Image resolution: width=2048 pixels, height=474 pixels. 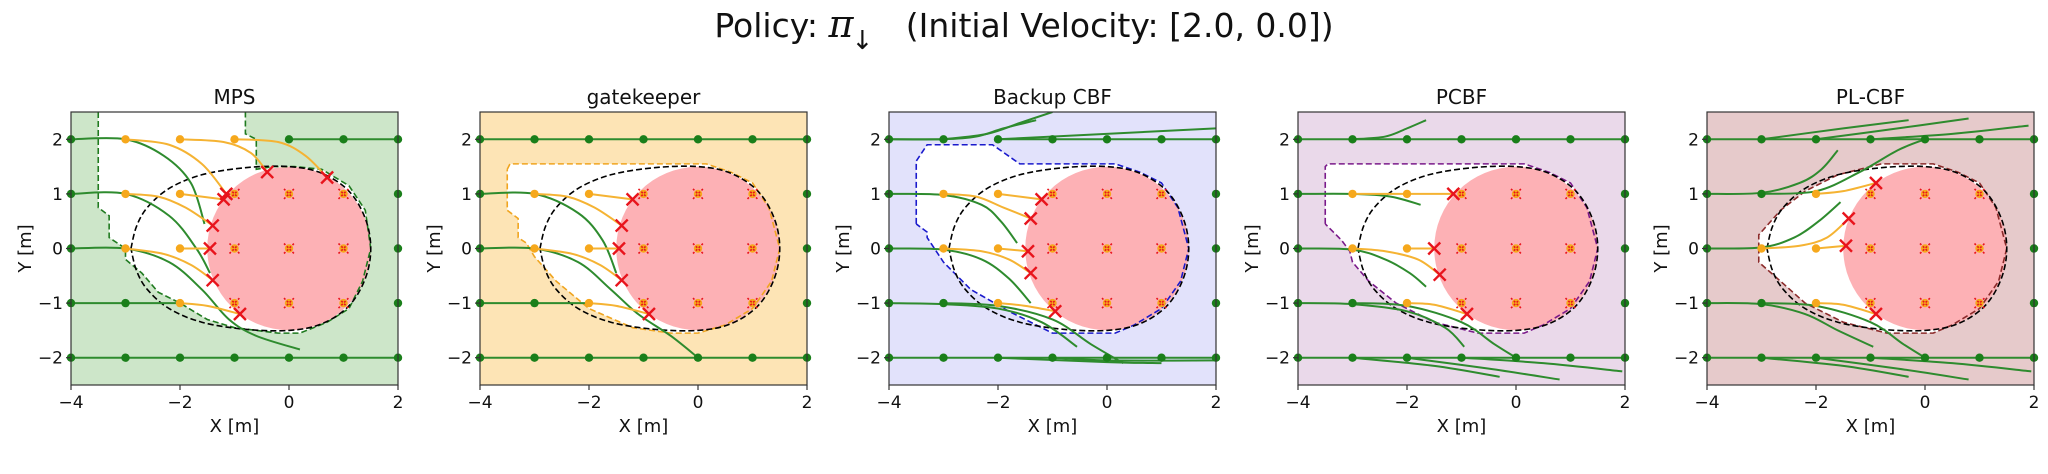 I want to click on y-axis-label: Y [m], so click(x=1661, y=248).